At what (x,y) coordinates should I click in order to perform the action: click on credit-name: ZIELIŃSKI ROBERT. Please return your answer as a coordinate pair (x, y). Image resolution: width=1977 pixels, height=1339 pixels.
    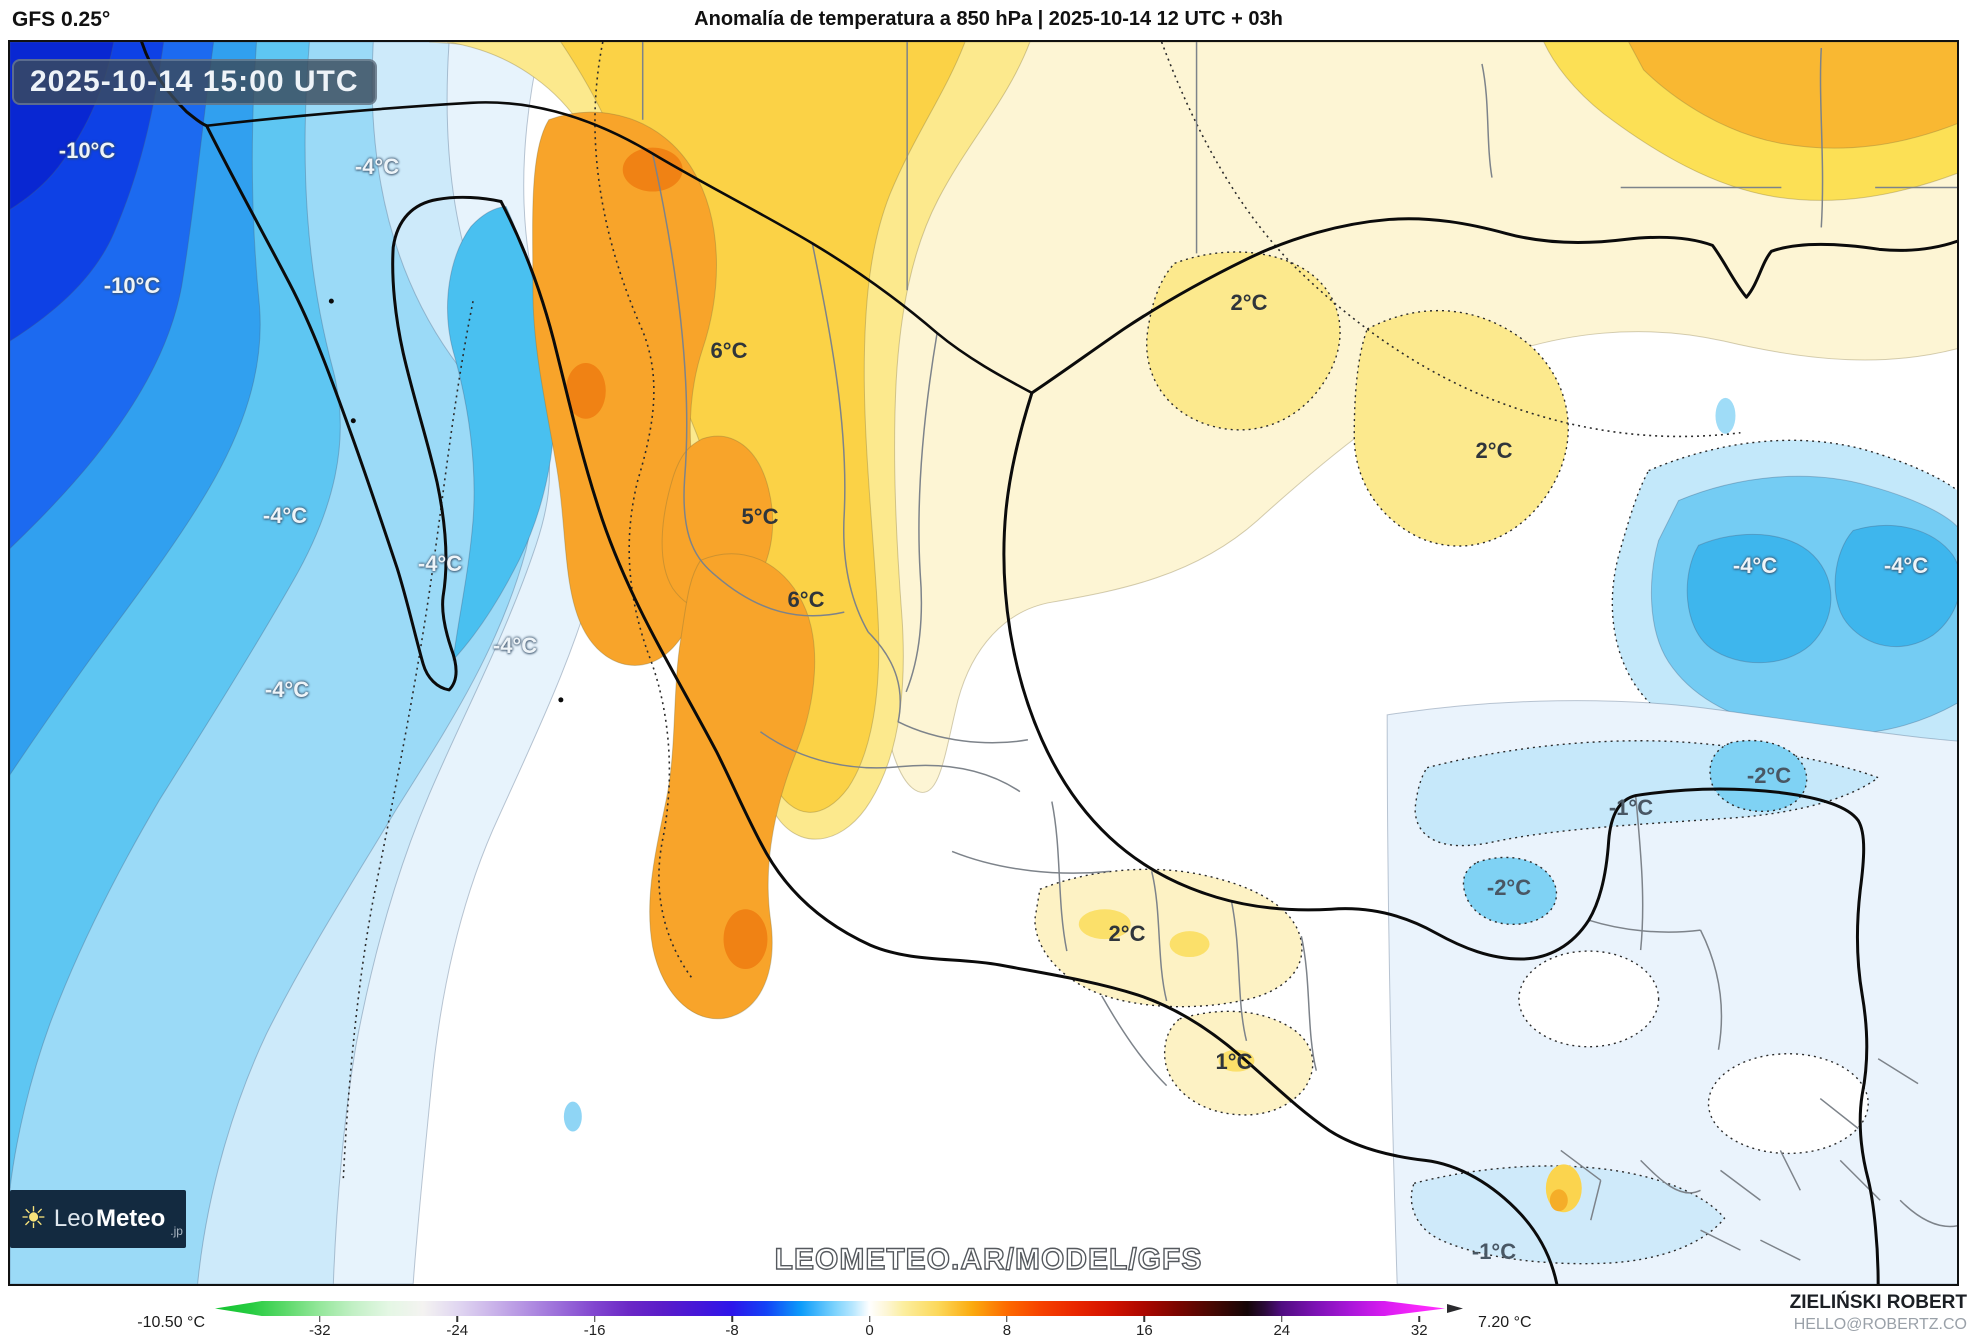
    Looking at the image, I should click on (1878, 1302).